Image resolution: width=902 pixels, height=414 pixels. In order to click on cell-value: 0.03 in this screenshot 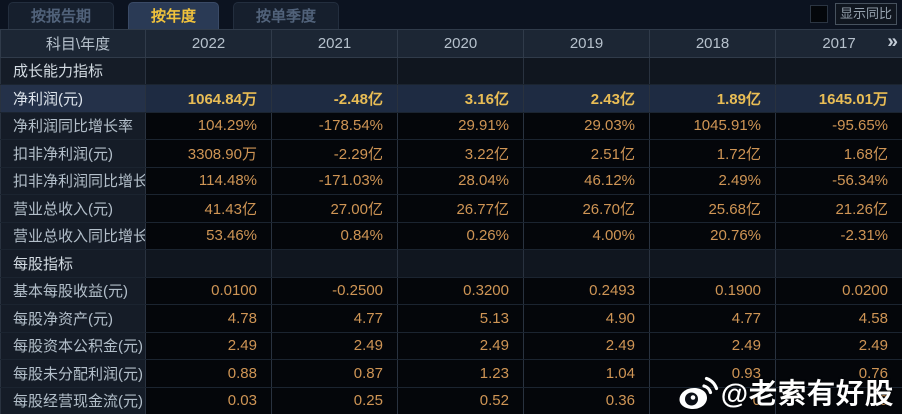, I will do `click(208, 400)`.